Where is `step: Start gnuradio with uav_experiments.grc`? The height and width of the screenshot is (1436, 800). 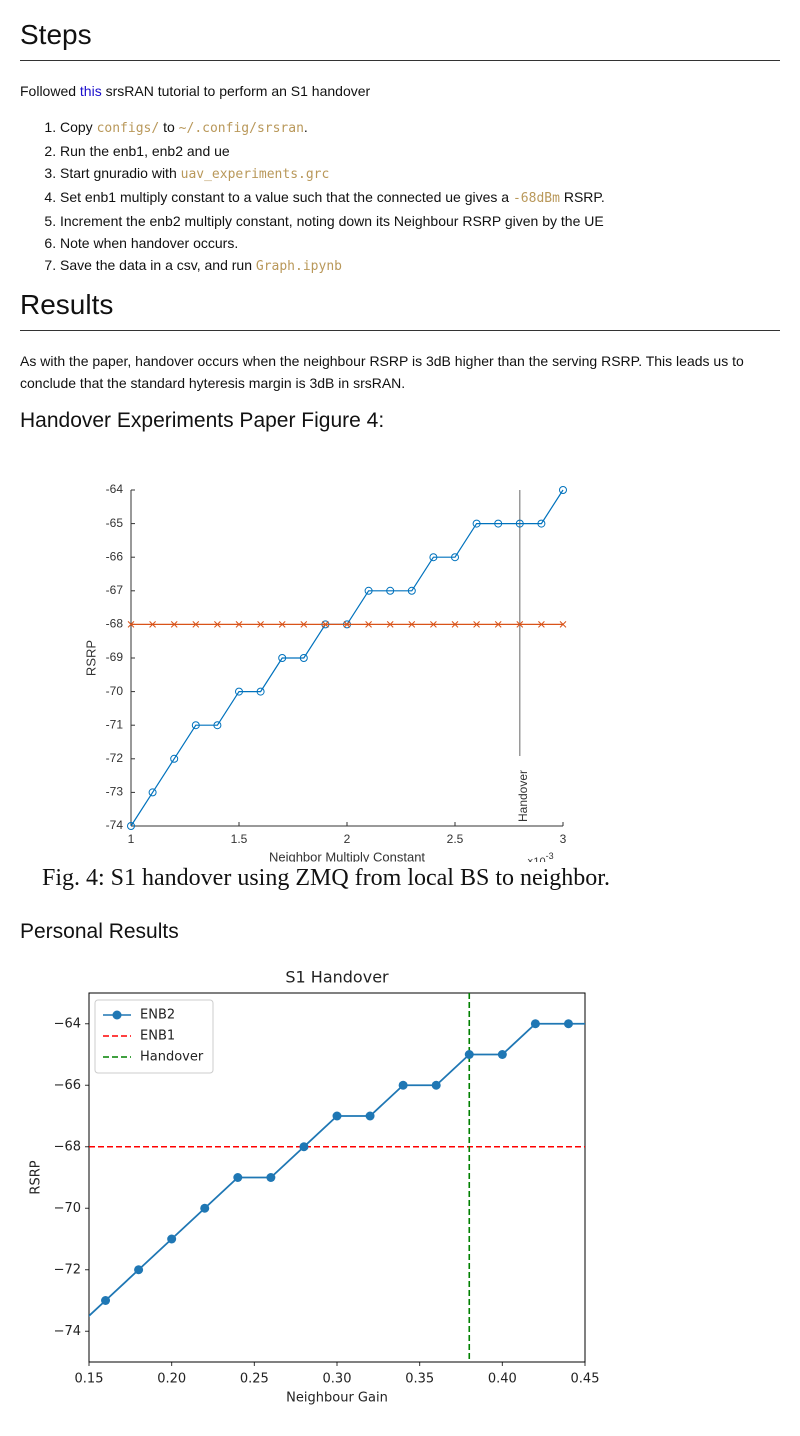 step: Start gnuradio with uav_experiments.grc is located at coordinates (332, 174).